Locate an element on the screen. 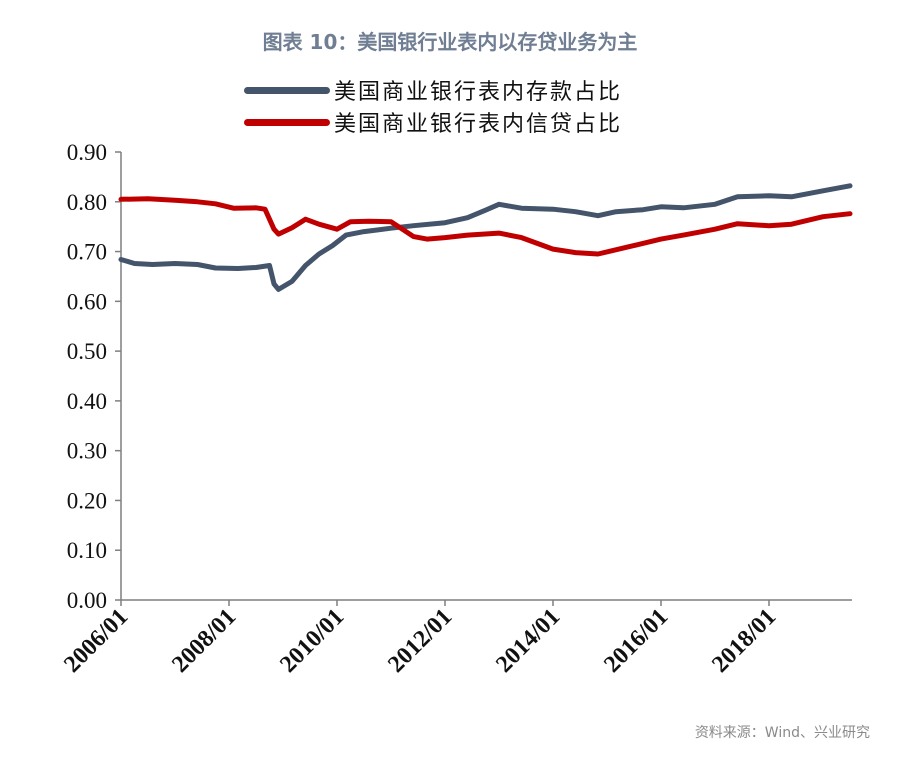 This screenshot has width=900, height=767. y-tick-label: 0.90 is located at coordinates (87, 152).